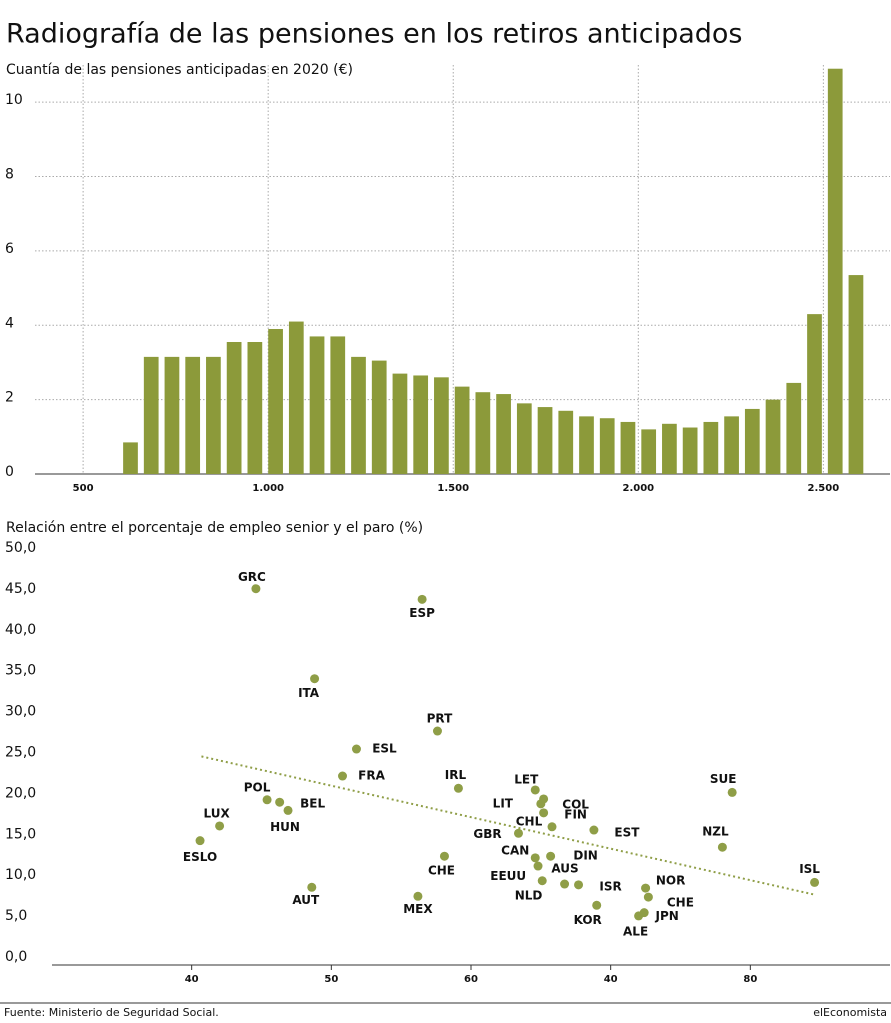  I want to click on point-label: LIT, so click(503, 803).